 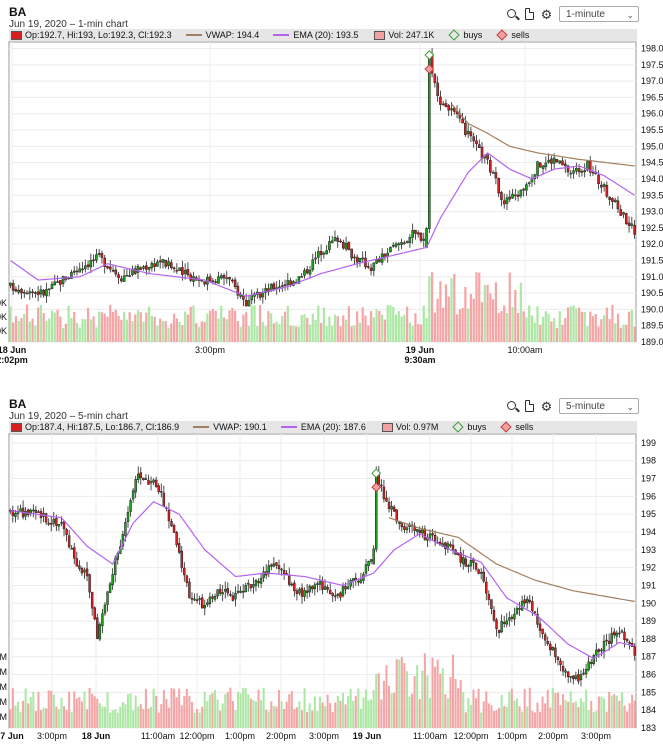 What do you see at coordinates (403, 35) in the screenshot?
I see `legend-vol: Vol: 247.1K` at bounding box center [403, 35].